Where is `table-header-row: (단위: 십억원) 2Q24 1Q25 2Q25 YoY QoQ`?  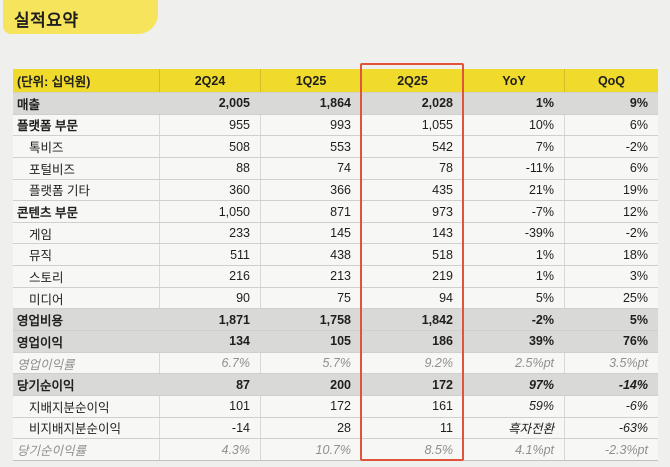 table-header-row: (단위: 십억원) 2Q24 1Q25 2Q25 YoY QoQ is located at coordinates (335, 80).